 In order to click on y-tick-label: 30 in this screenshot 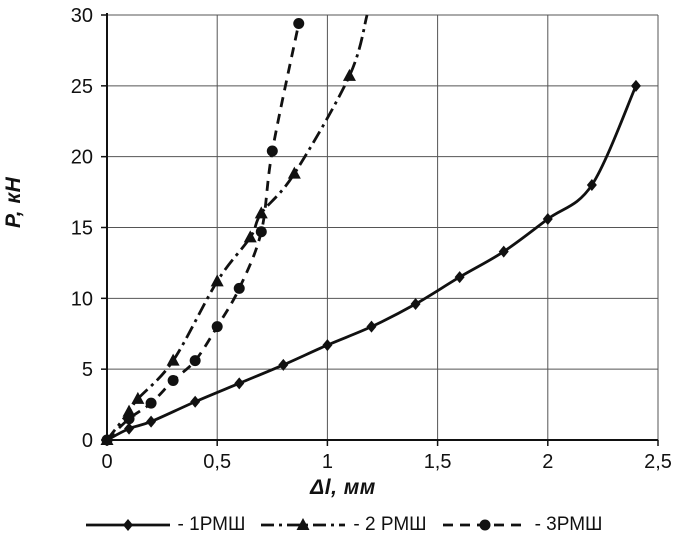, I will do `click(82, 16)`.